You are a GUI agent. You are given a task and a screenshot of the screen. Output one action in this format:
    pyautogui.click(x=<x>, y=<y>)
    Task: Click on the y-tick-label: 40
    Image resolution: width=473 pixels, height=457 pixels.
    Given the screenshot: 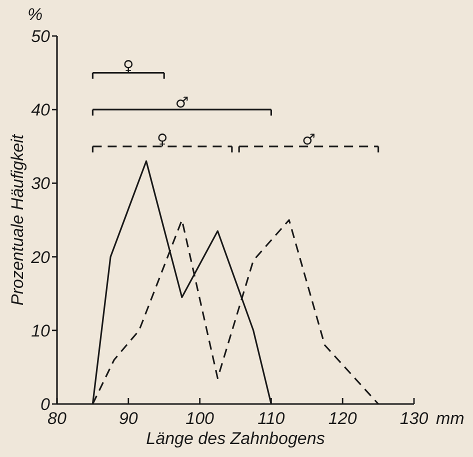 What is the action you would take?
    pyautogui.click(x=41, y=110)
    